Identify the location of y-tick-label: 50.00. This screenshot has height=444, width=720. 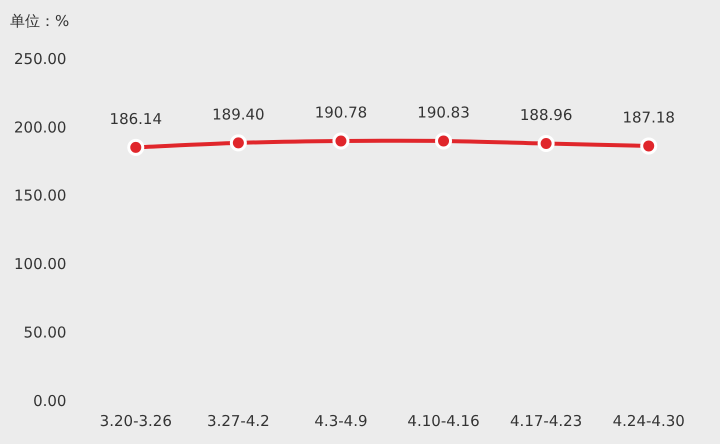
(45, 332).